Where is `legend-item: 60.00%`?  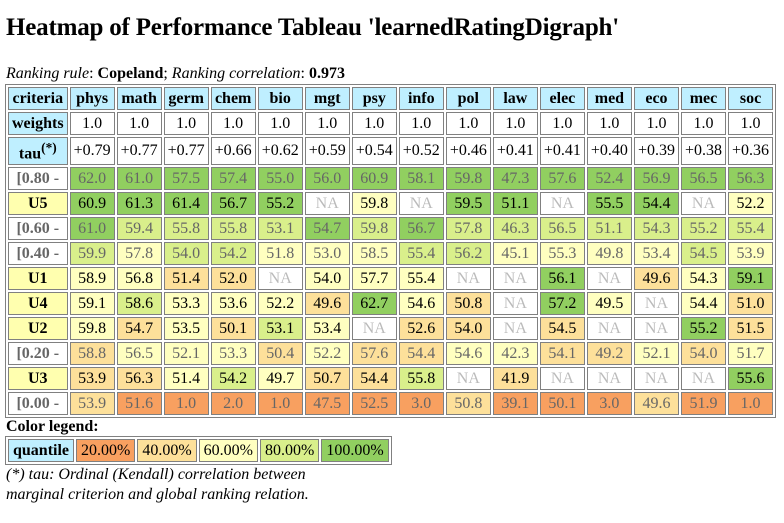
legend-item: 60.00% is located at coordinates (228, 451).